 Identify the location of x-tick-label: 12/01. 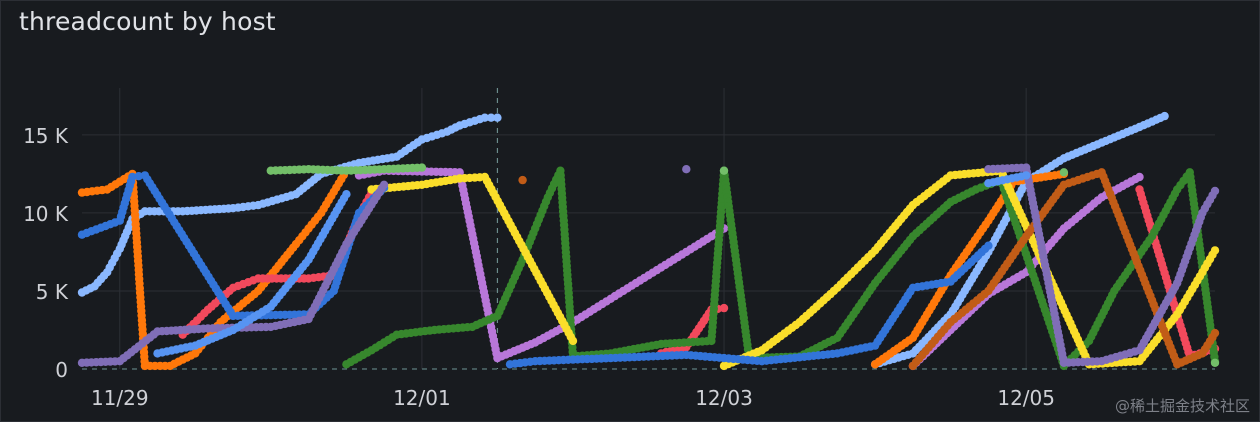
(422, 398).